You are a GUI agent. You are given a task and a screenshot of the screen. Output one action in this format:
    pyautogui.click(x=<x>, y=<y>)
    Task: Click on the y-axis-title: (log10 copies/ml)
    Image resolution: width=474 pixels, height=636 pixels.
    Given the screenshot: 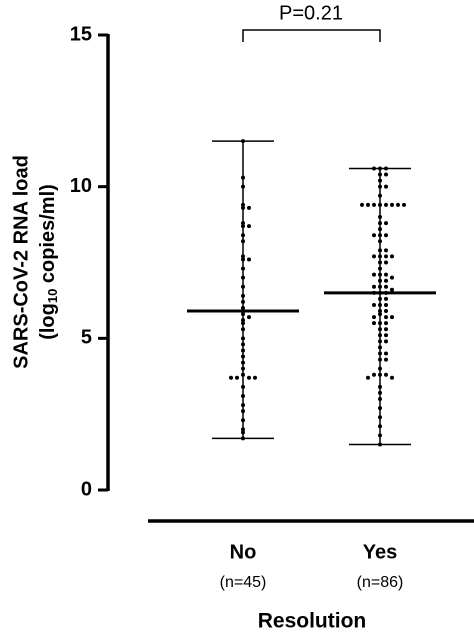 What is the action you would take?
    pyautogui.click(x=48, y=262)
    